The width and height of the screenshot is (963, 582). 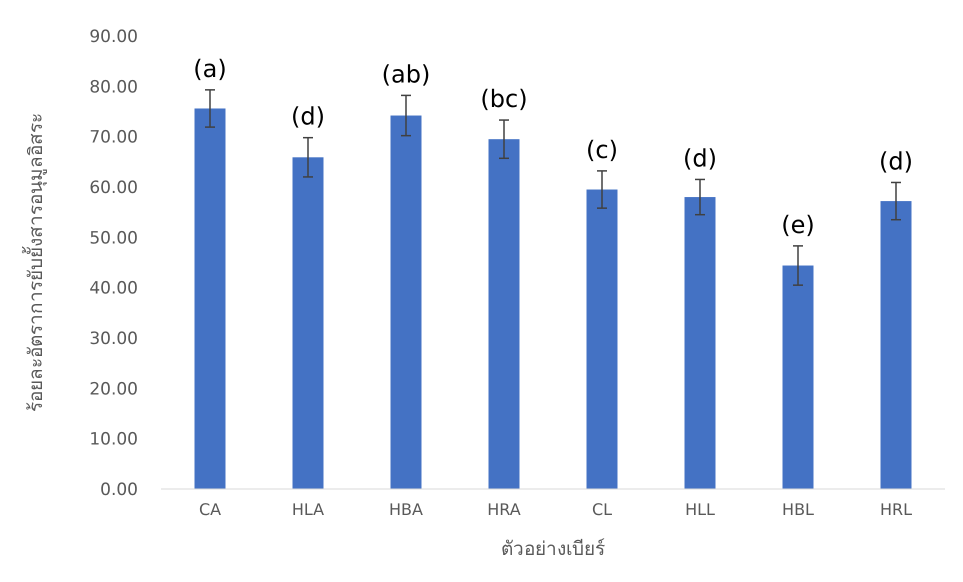 I want to click on x-tick-label: CL, so click(x=602, y=509).